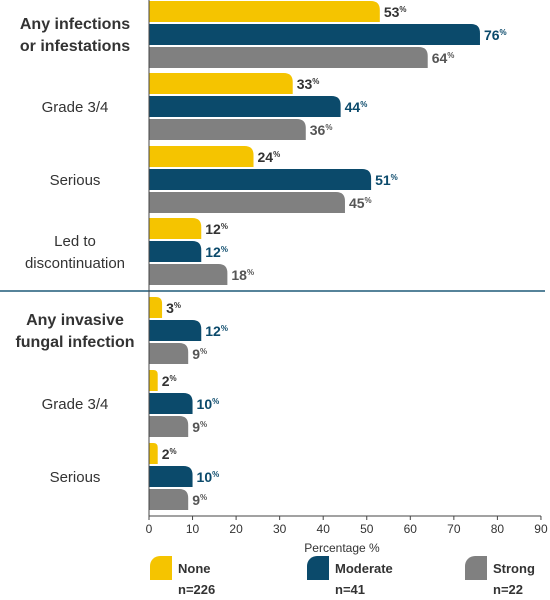 The width and height of the screenshot is (550, 600). What do you see at coordinates (411, 529) in the screenshot?
I see `x-tick-label: 60` at bounding box center [411, 529].